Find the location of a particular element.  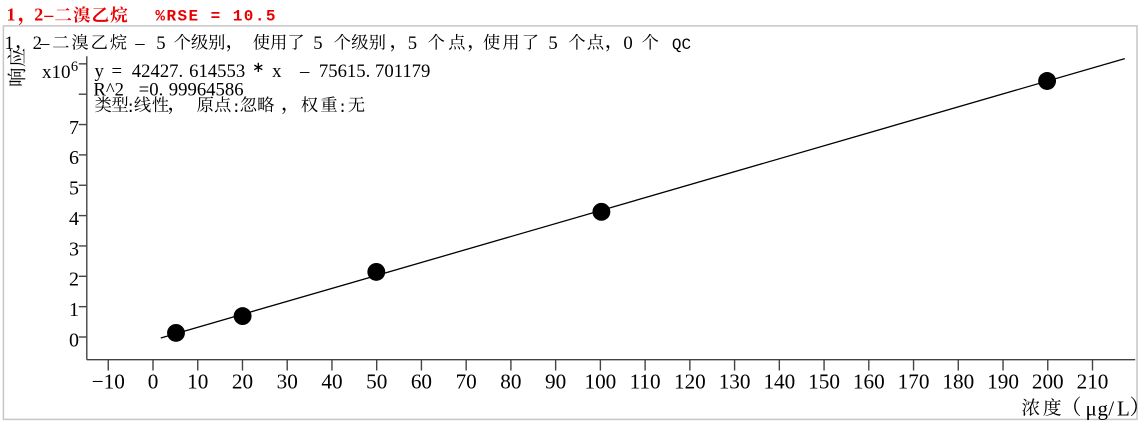

svg-text: 190 is located at coordinates (1003, 382).